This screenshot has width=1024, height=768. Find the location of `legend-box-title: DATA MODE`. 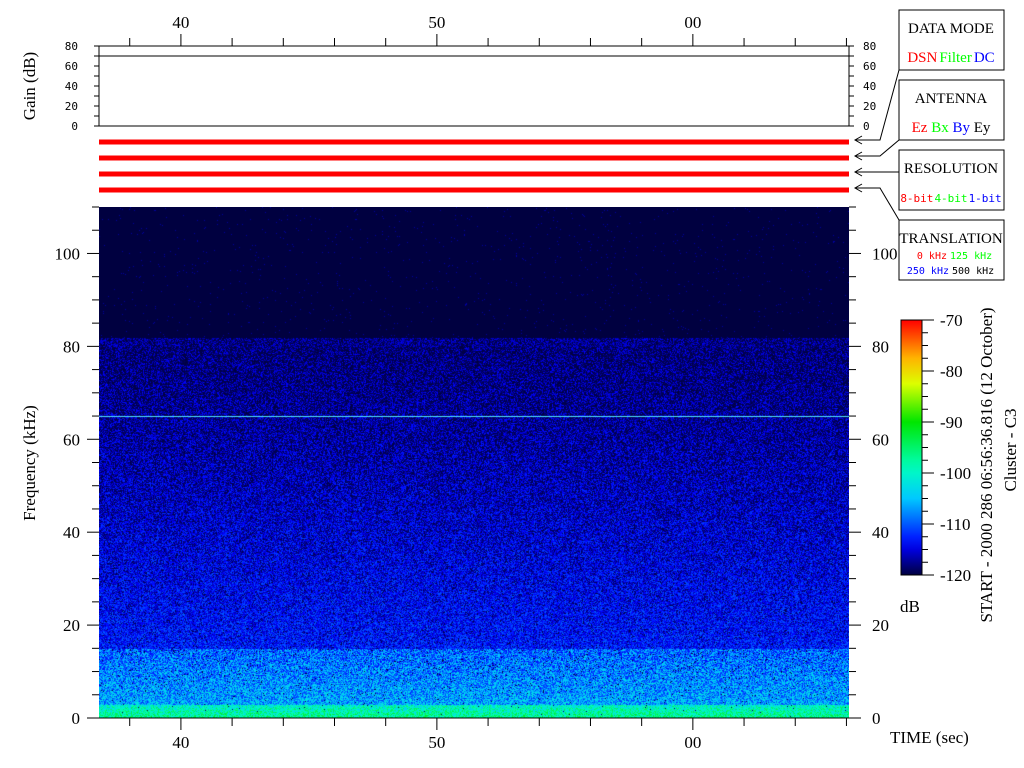

legend-box-title: DATA MODE is located at coordinates (951, 29).